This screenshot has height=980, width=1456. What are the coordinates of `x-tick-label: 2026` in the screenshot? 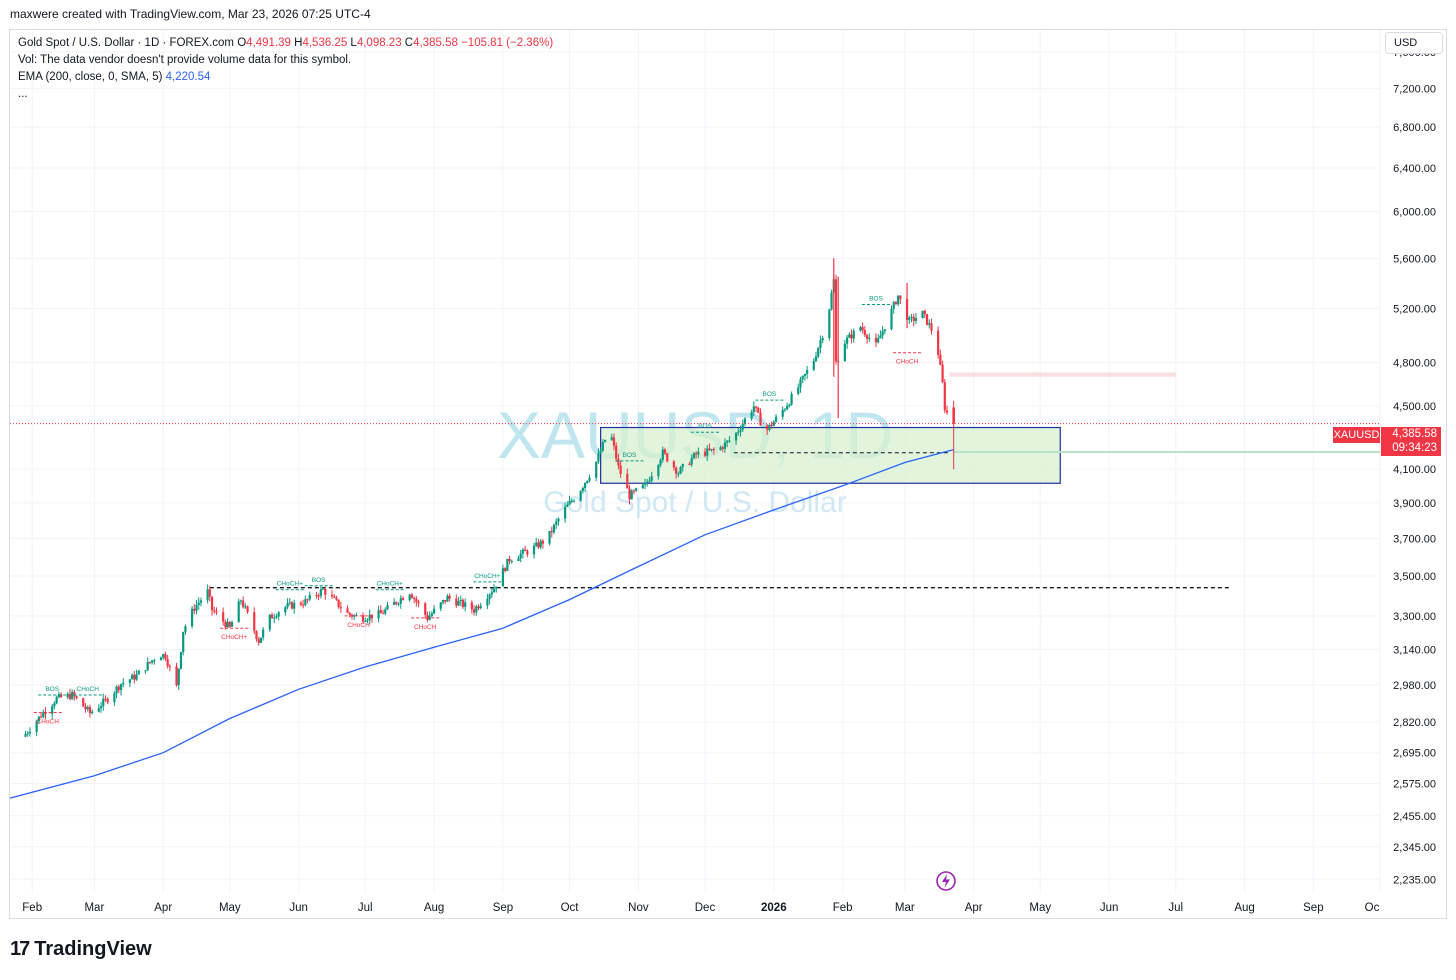 It's located at (774, 908).